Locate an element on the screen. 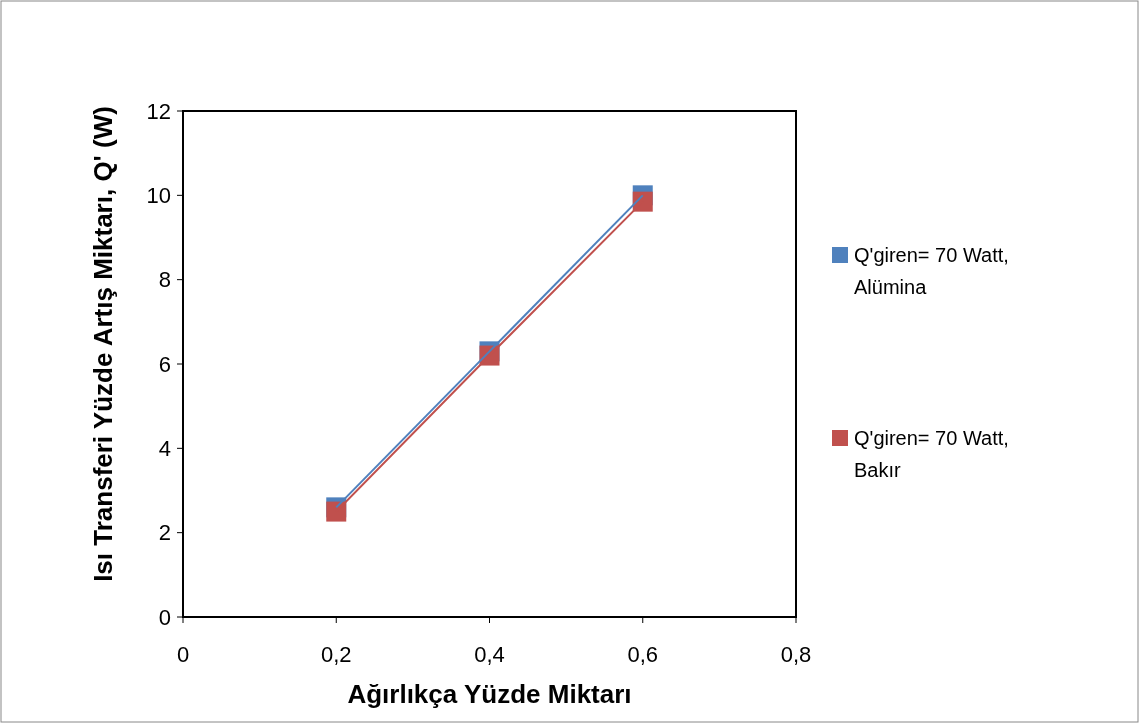  y-tick-label: 12 is located at coordinates (158, 111).